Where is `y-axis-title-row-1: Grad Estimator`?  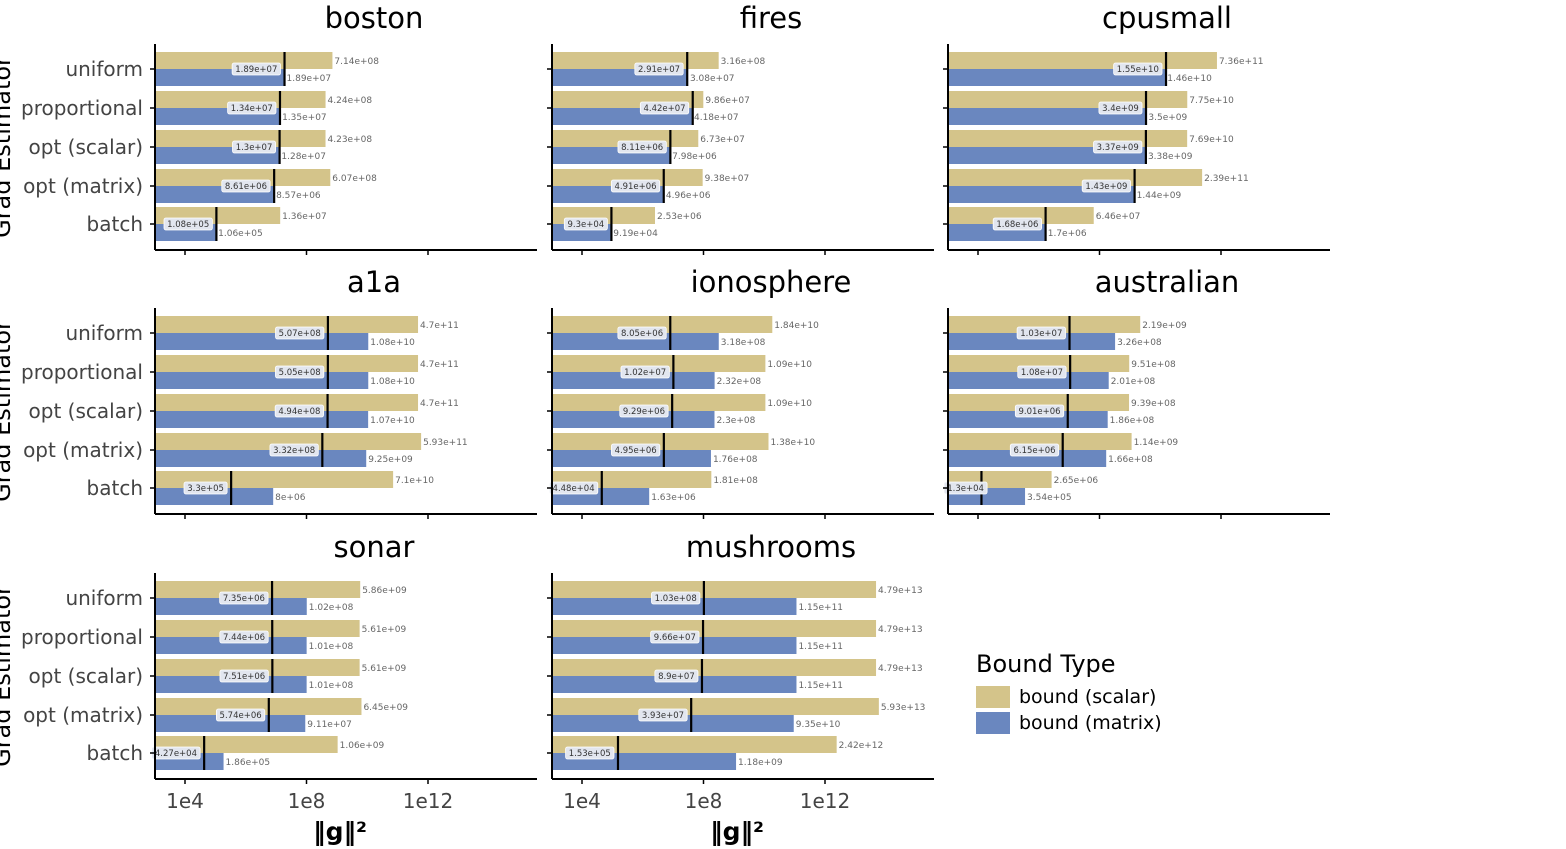
y-axis-title-row-1: Grad Estimator is located at coordinates (8, 411).